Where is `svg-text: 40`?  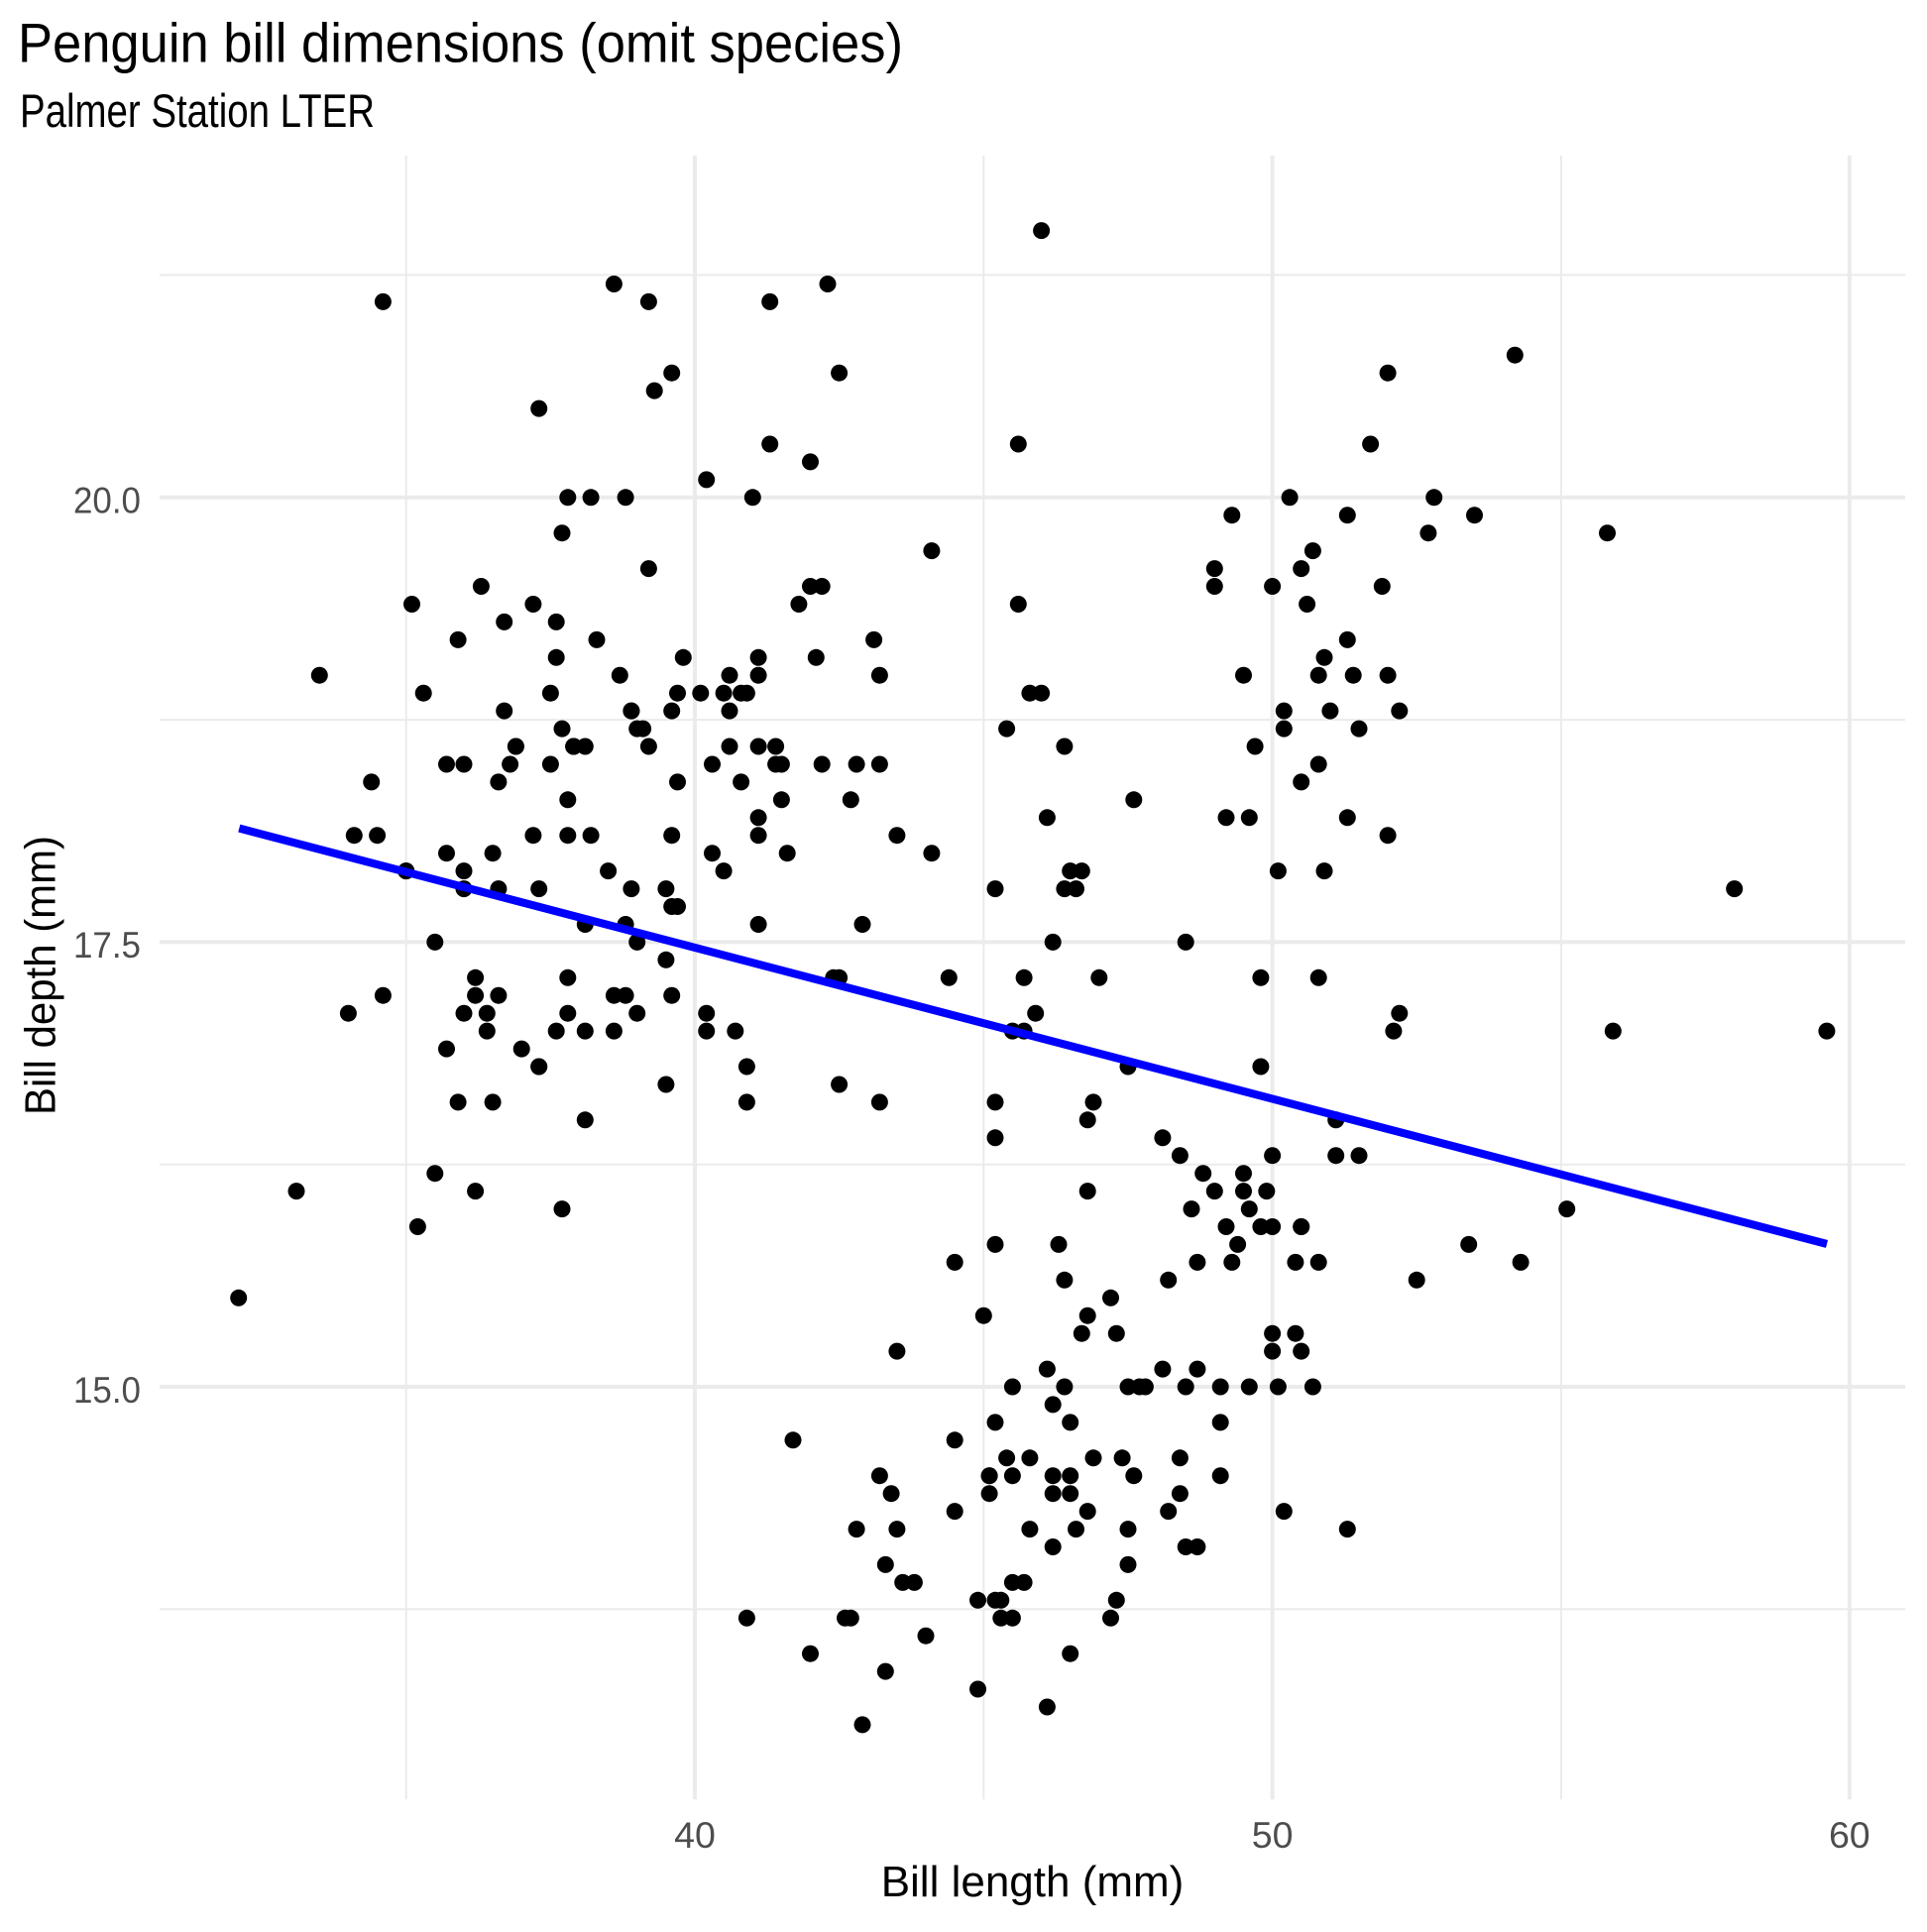
svg-text: 40 is located at coordinates (695, 1835).